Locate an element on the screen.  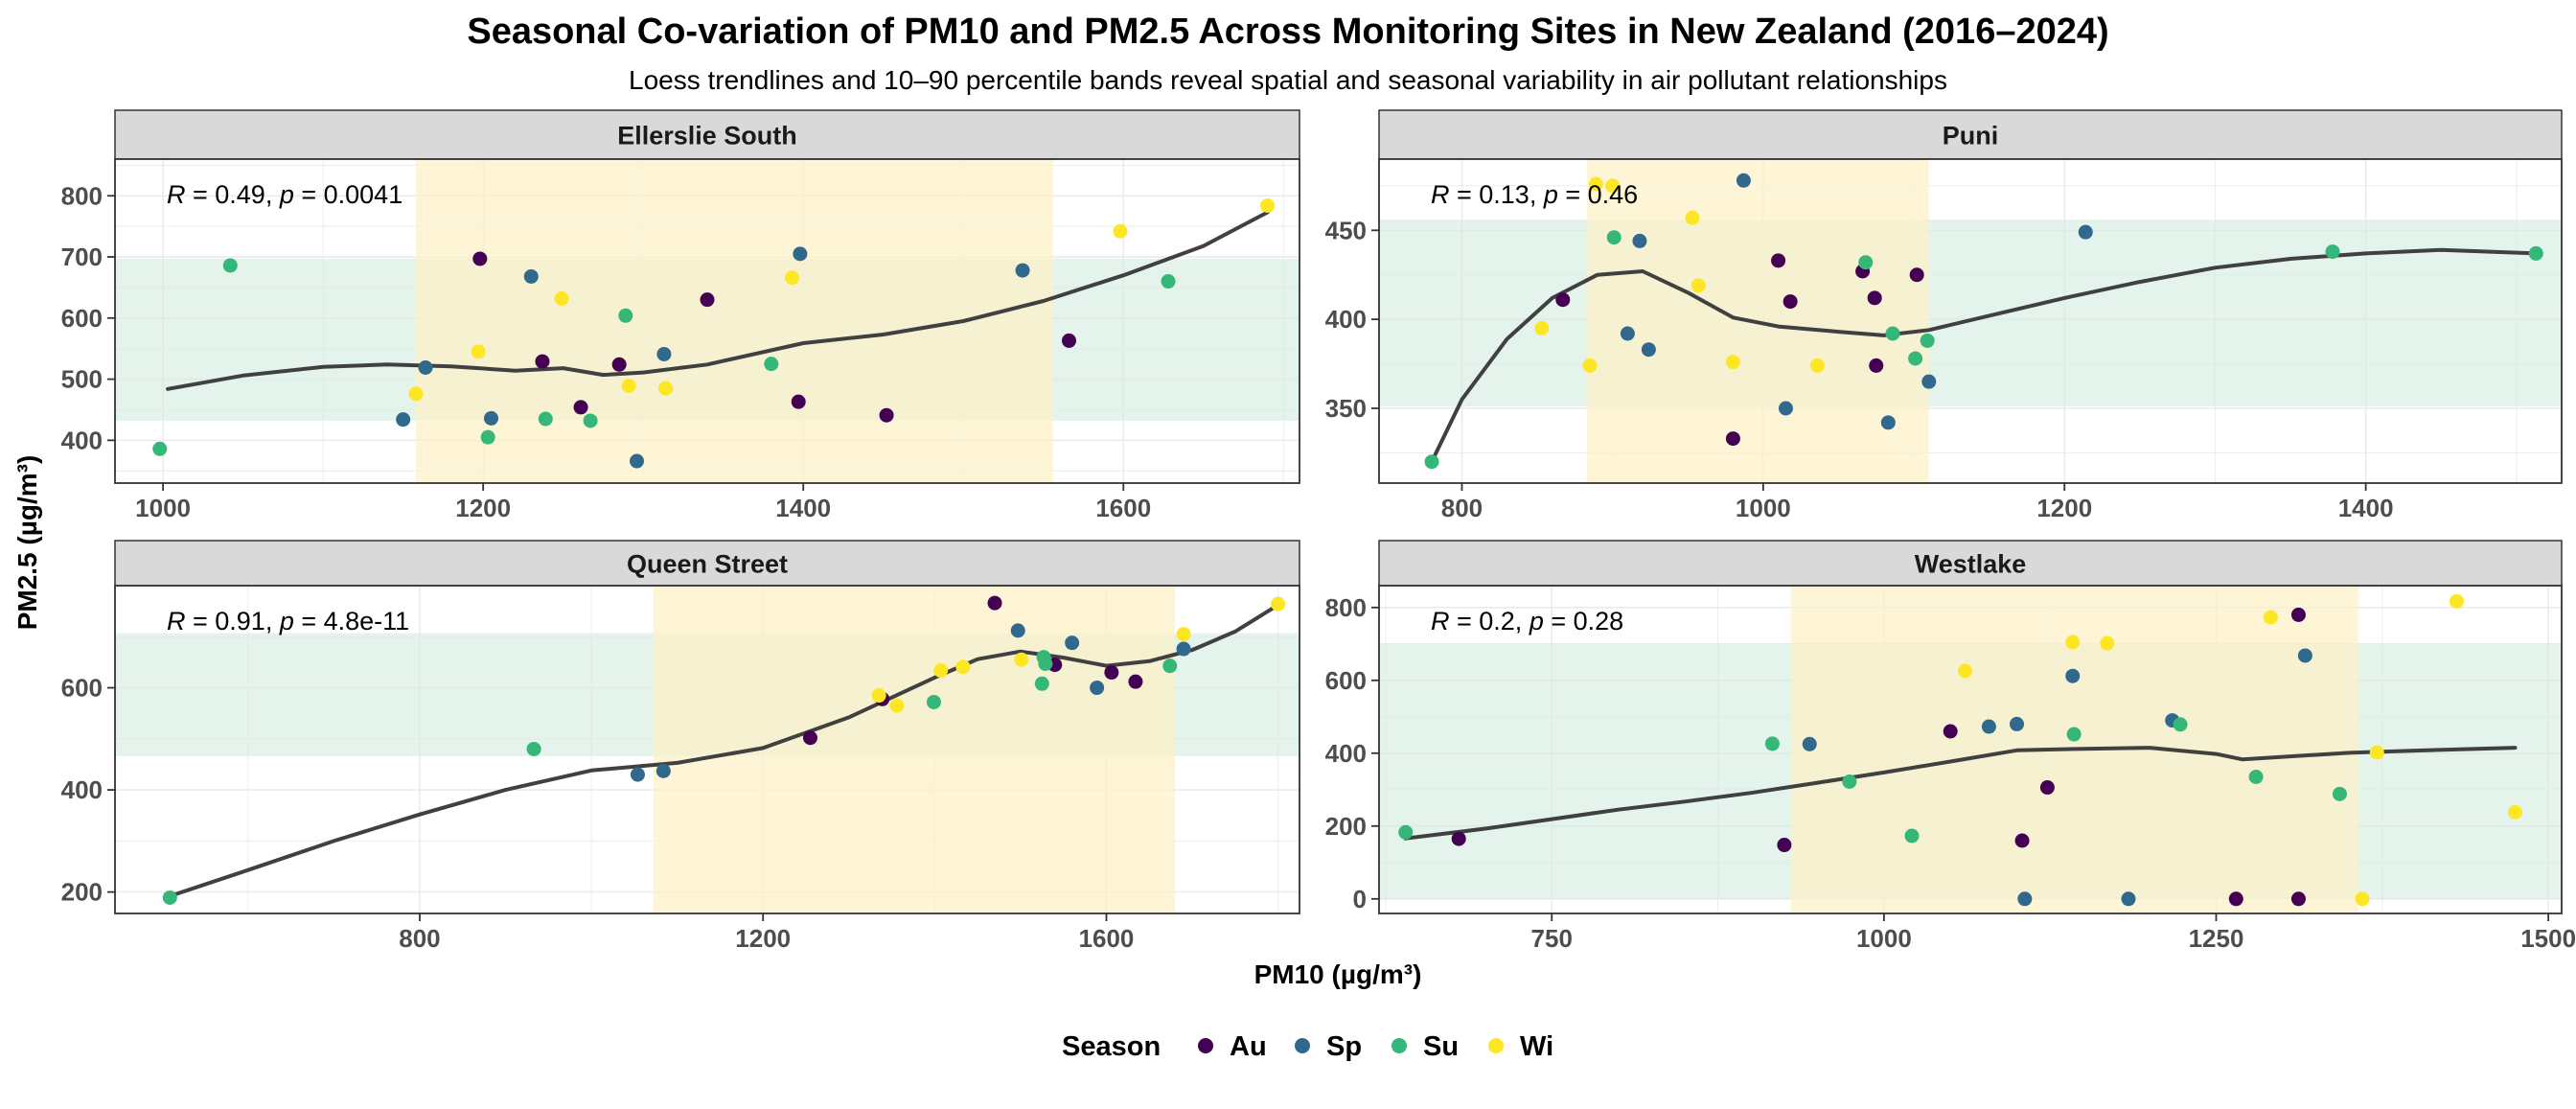
legend-swatch-wi is located at coordinates (1496, 1045).